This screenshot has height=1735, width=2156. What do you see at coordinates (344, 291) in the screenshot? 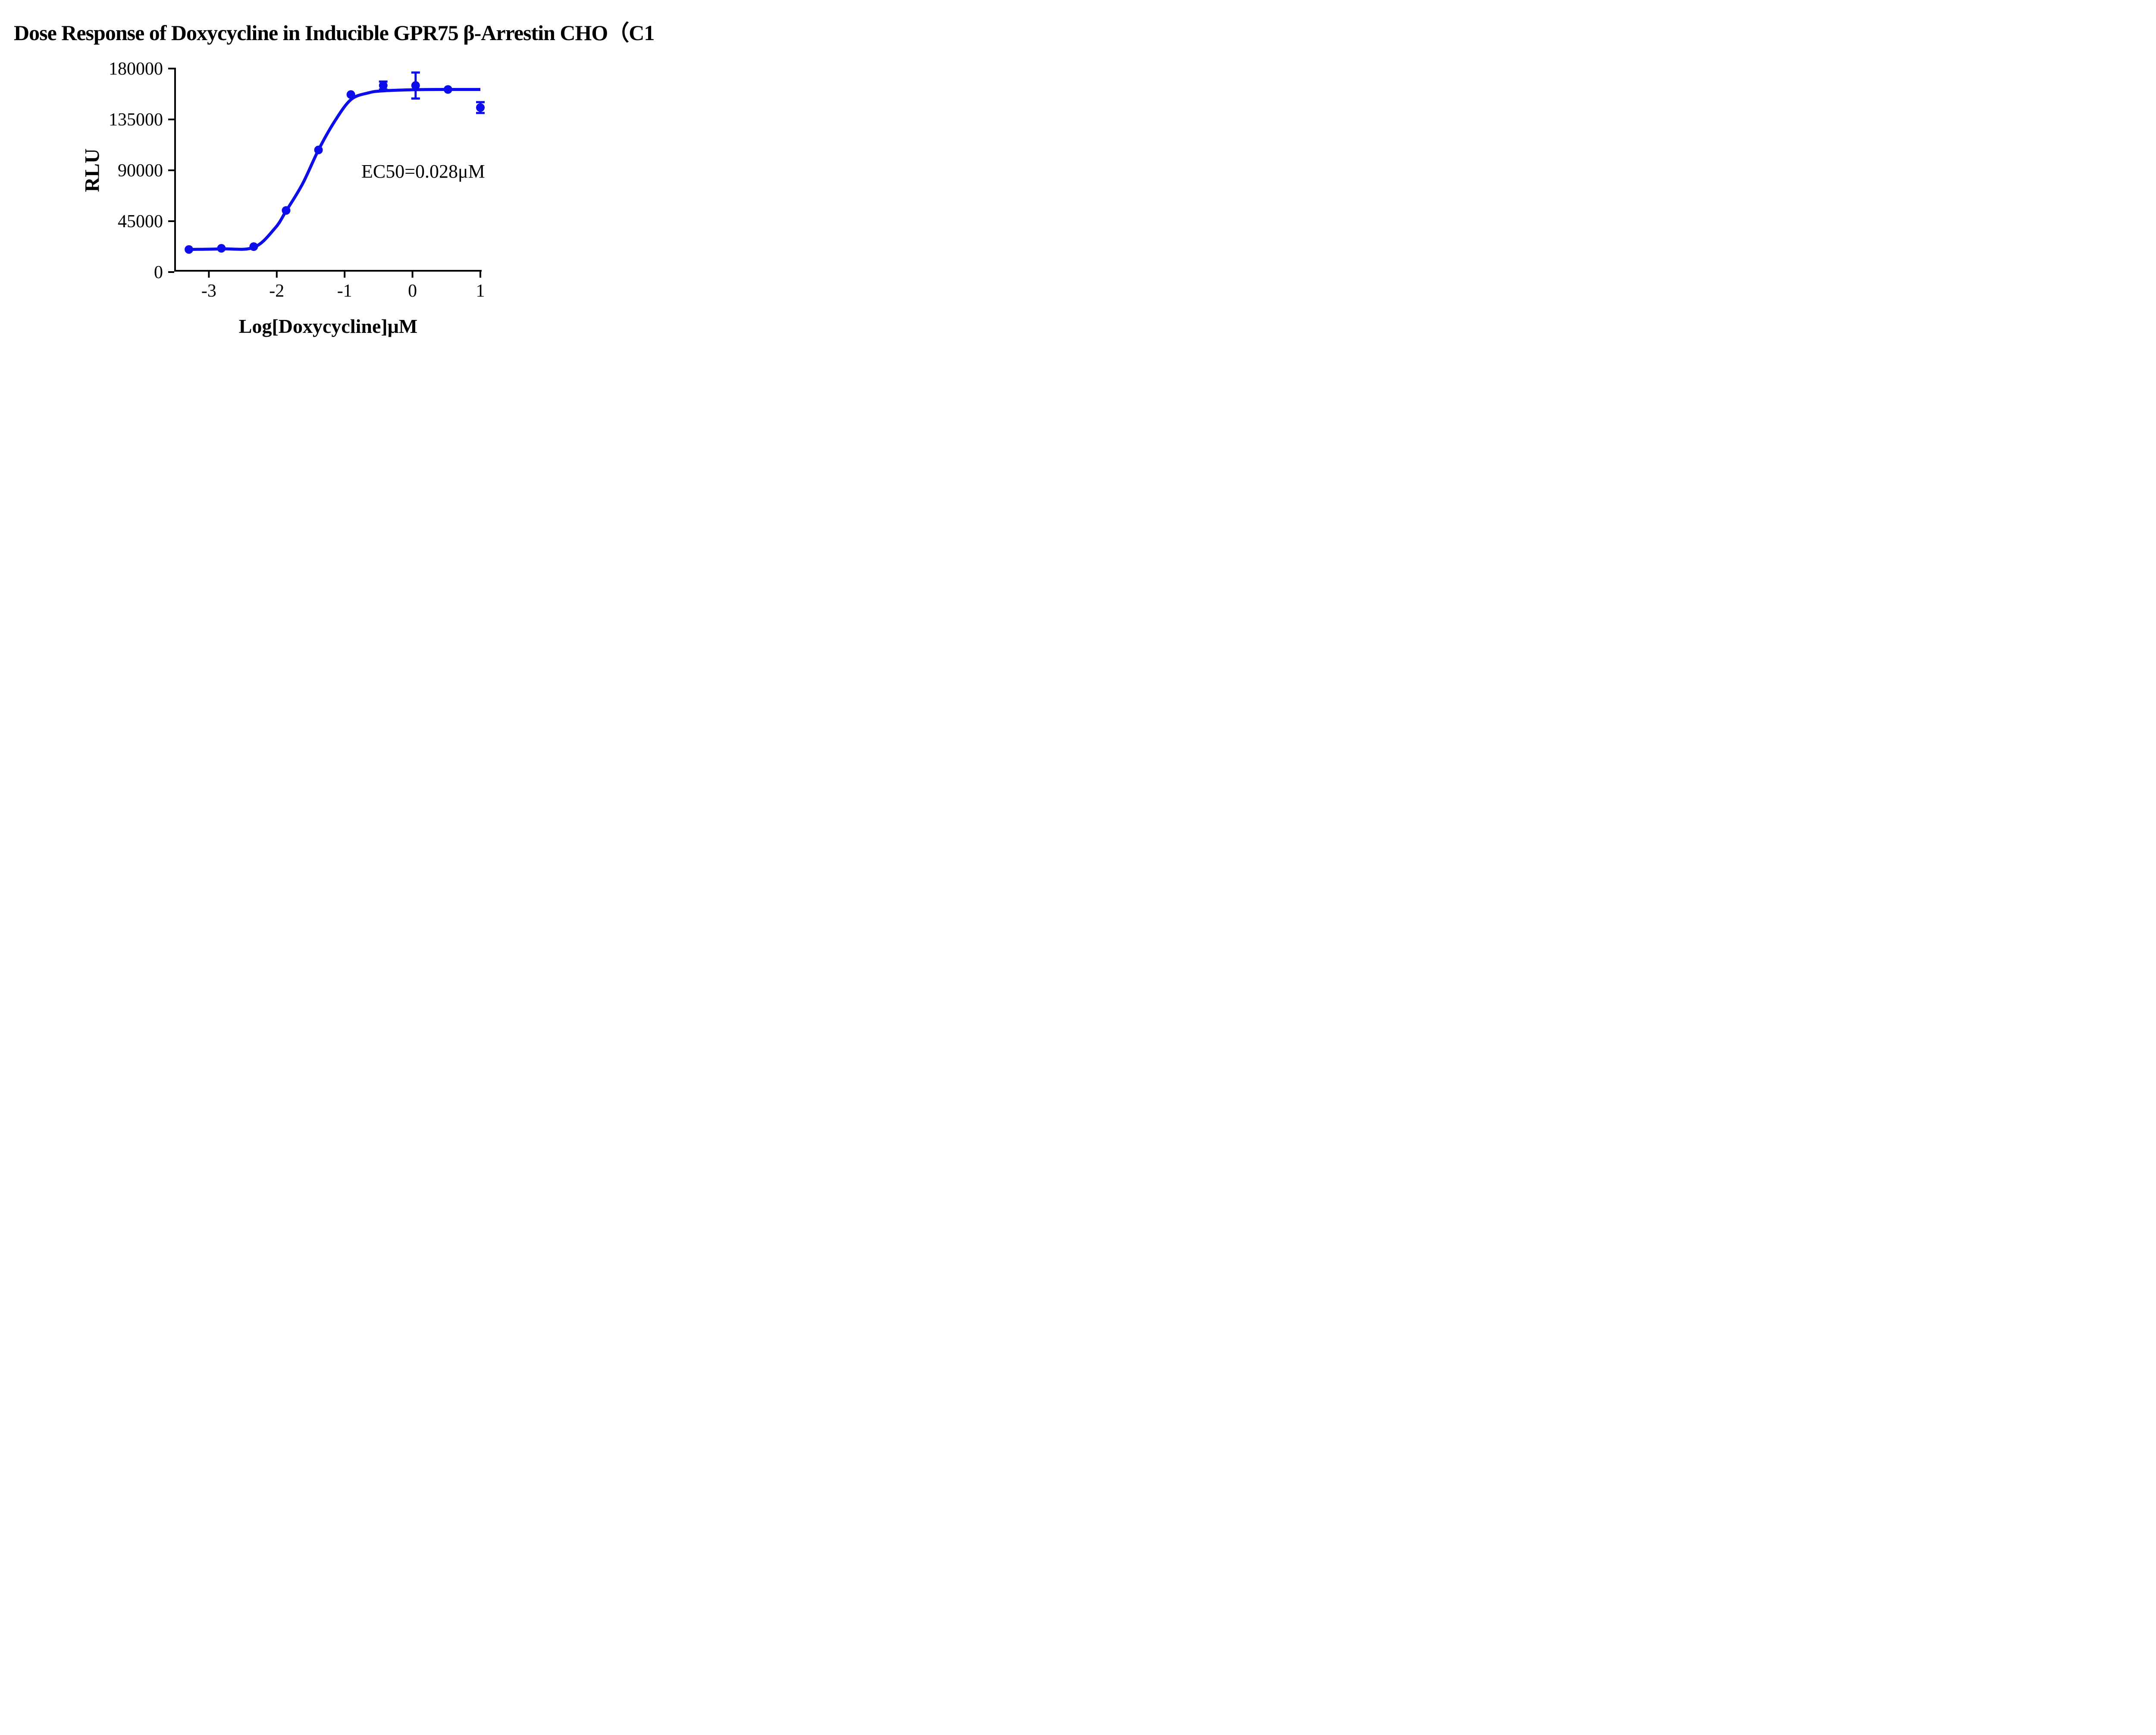
I see `x-tick-label: -1` at bounding box center [344, 291].